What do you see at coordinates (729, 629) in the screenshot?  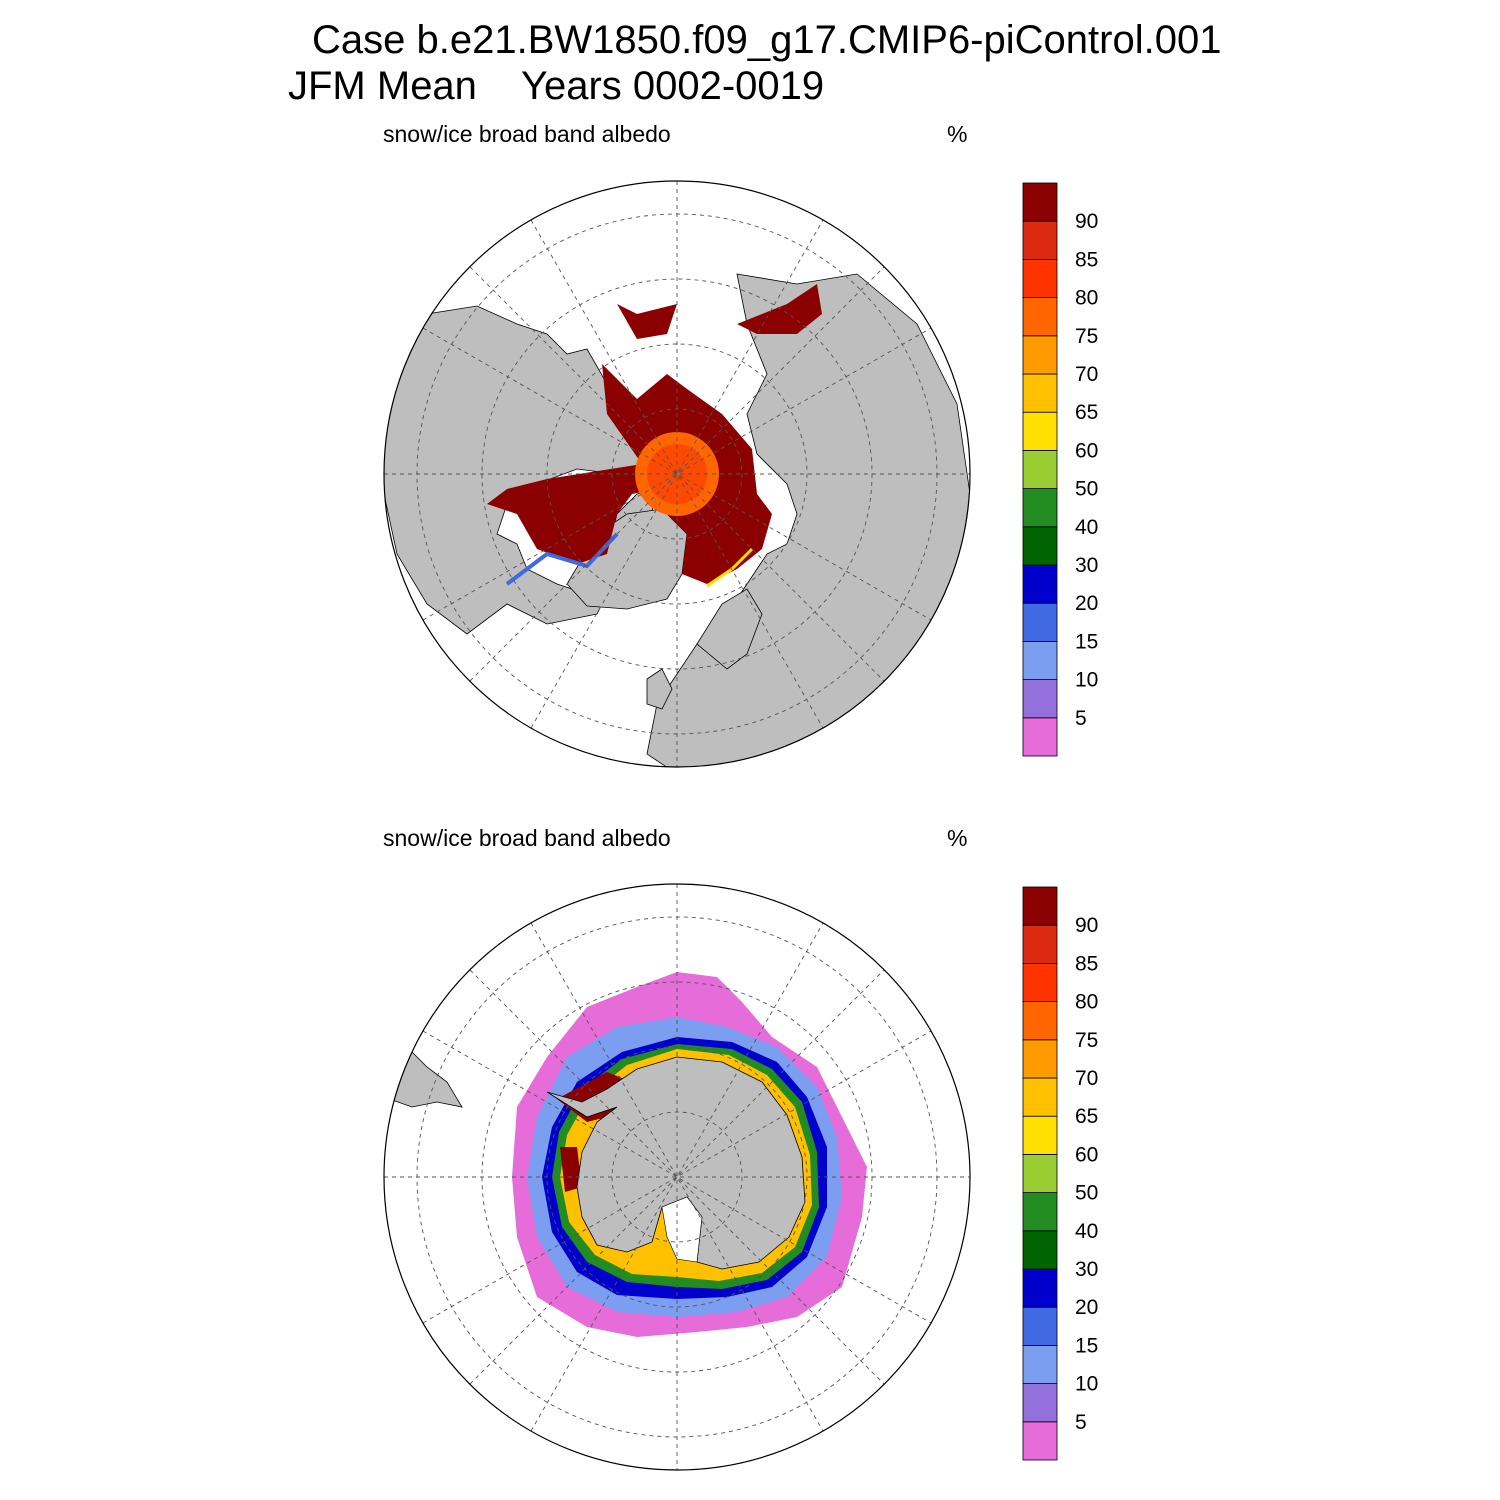 I see `scandinavia-land` at bounding box center [729, 629].